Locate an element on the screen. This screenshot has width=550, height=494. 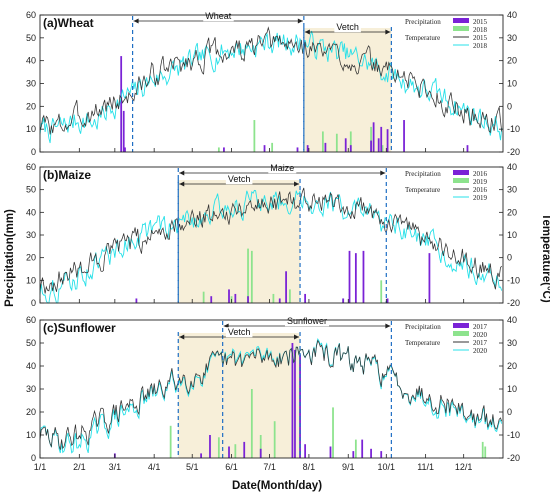
y-axis-right-title: Temperature(°C) is located at coordinates (545, 258).